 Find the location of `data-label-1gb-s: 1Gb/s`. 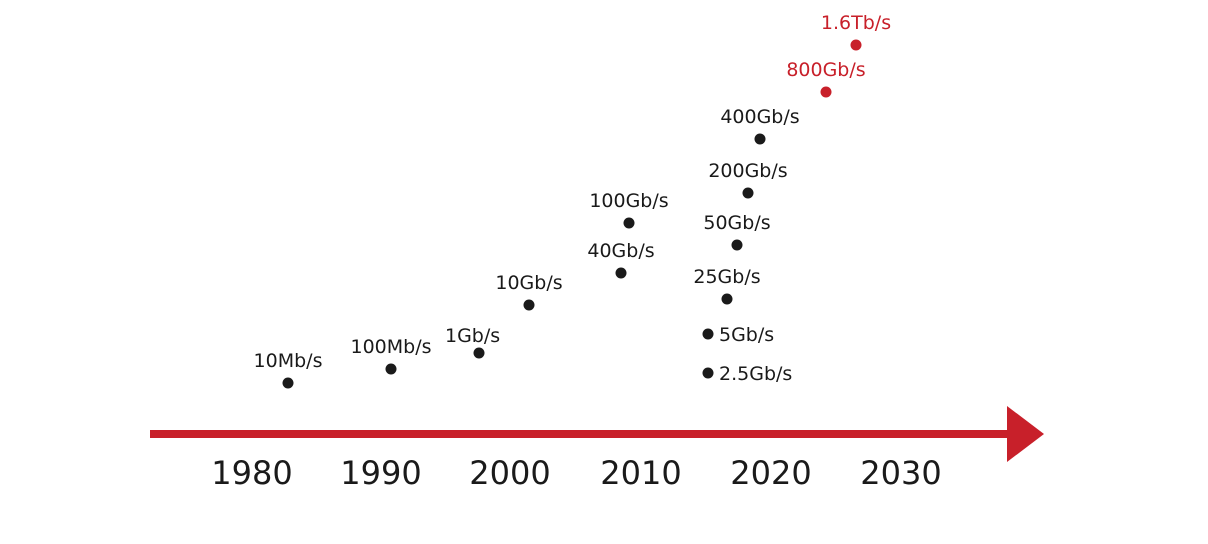

data-label-1gb-s: 1Gb/s is located at coordinates (472, 336).